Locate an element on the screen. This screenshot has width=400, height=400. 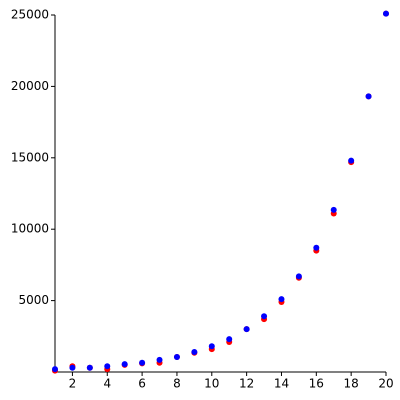
x-tick-label: 20 is located at coordinates (385, 384).